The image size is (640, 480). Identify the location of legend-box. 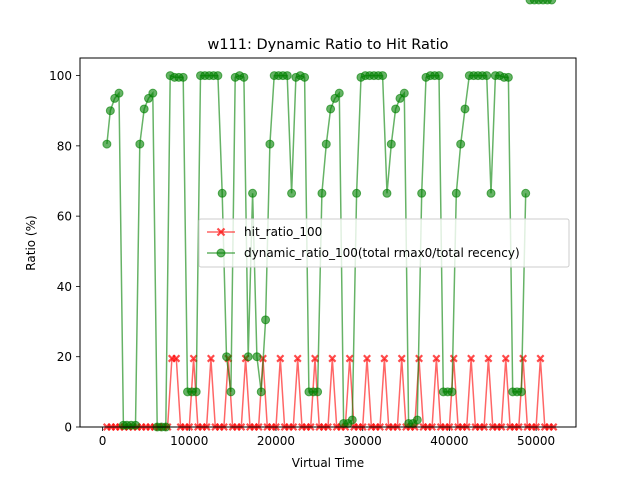
(384, 243).